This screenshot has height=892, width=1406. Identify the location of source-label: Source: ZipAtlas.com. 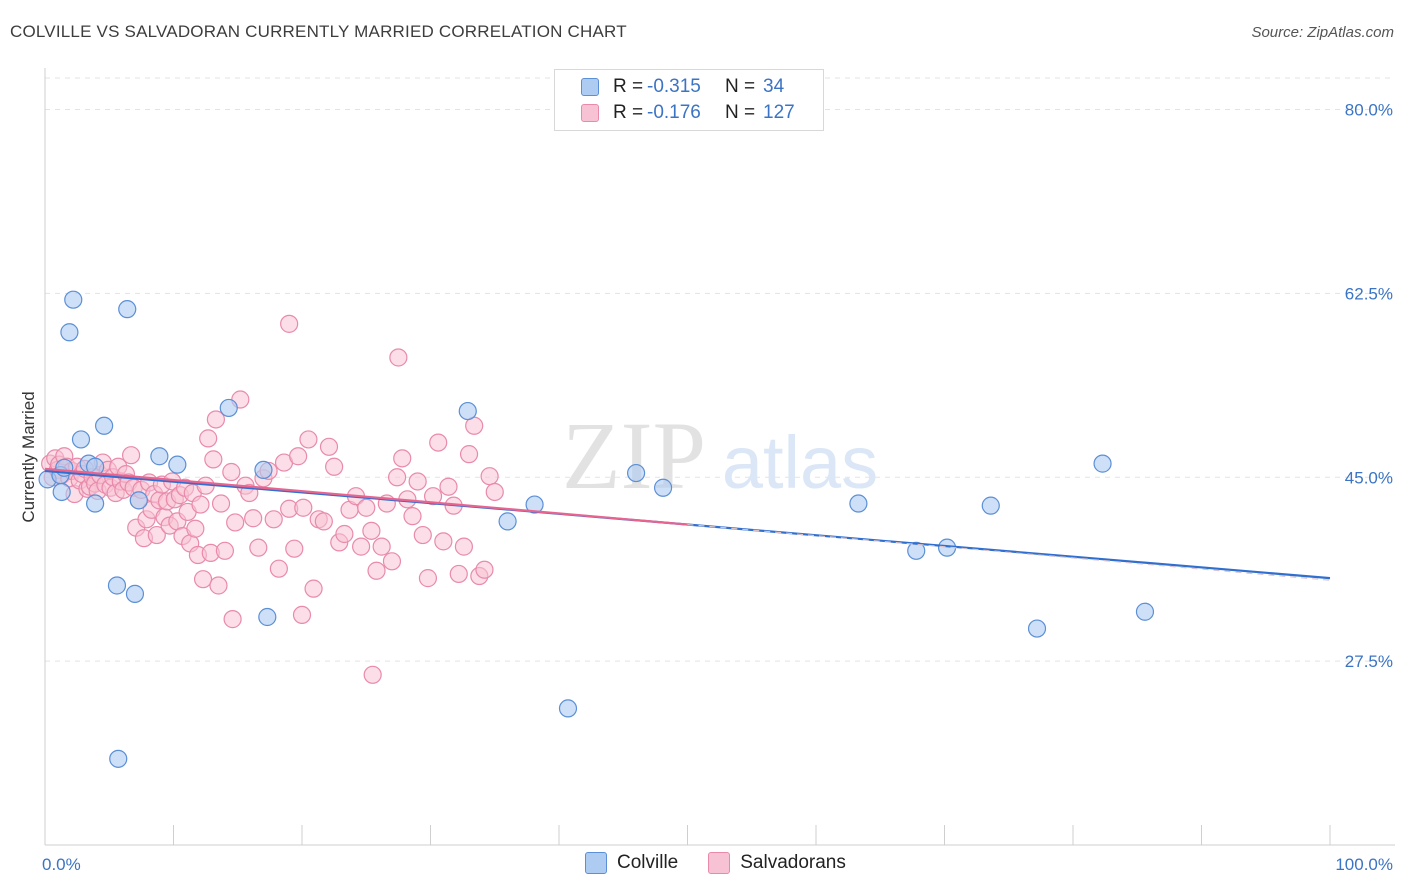
(1322, 32).